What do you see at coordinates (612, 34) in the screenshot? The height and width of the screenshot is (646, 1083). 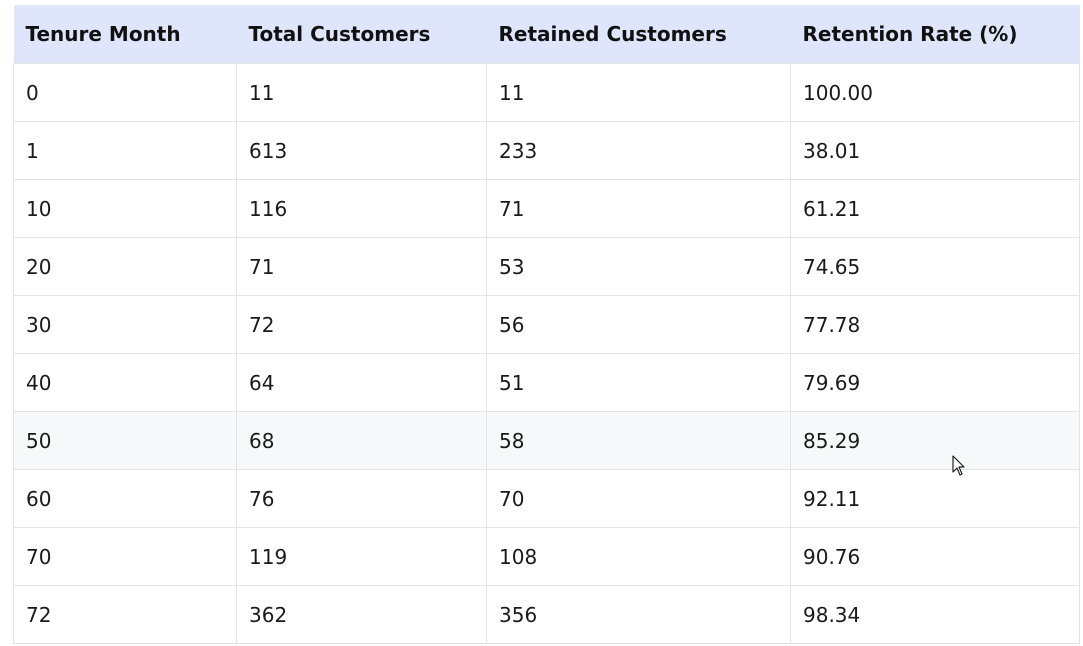 I see `column-header-retained-customers: Retained Customers` at bounding box center [612, 34].